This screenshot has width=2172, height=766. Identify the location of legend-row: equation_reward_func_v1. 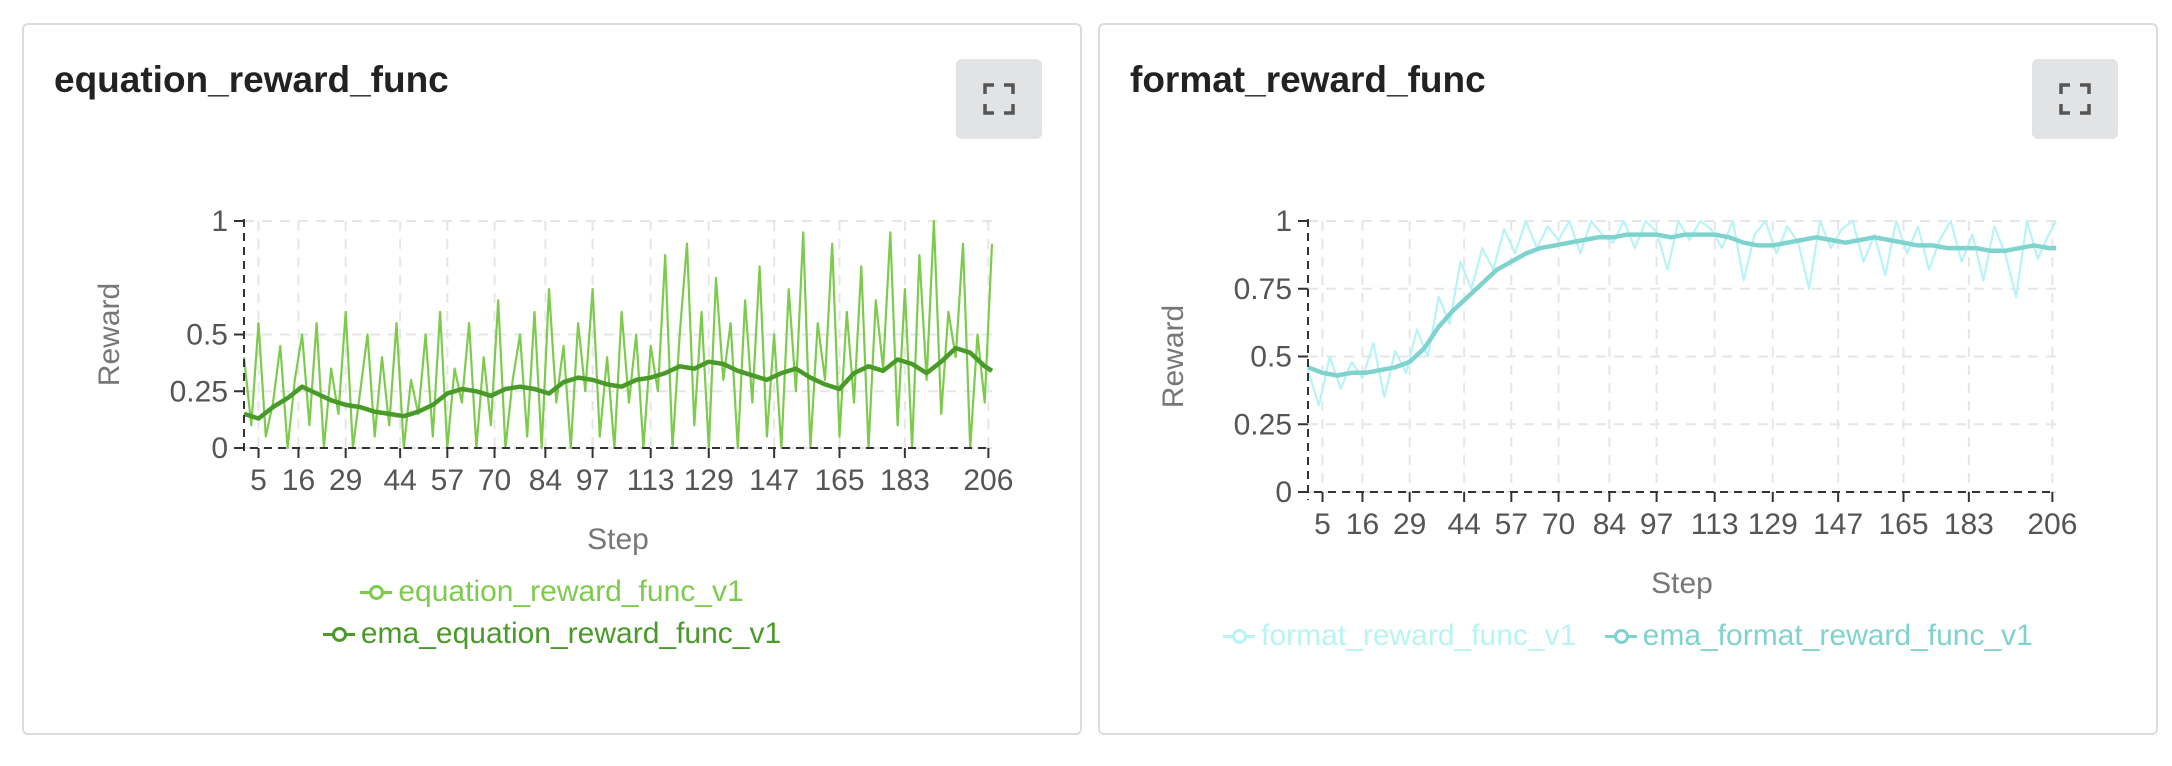
(552, 591).